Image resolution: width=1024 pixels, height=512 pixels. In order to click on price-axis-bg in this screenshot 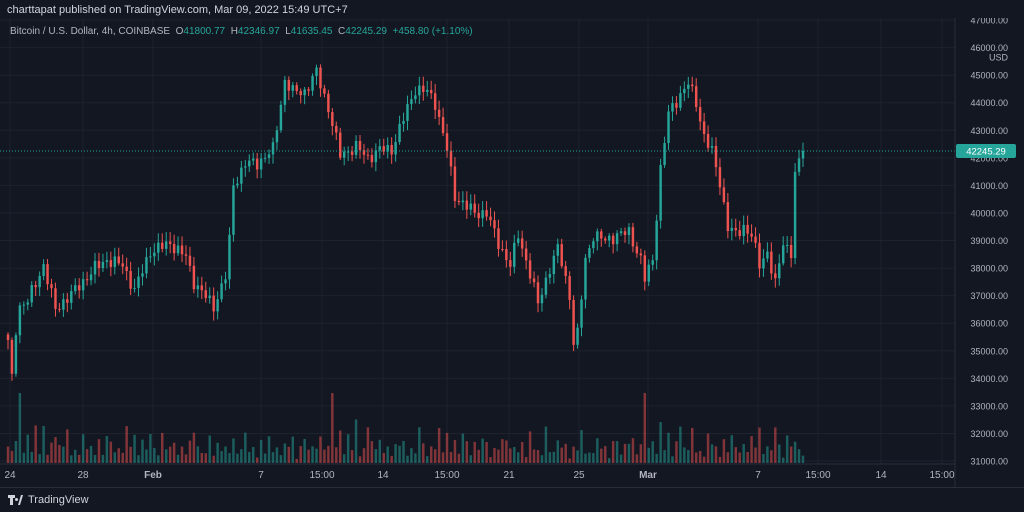, I will do `click(989, 252)`.